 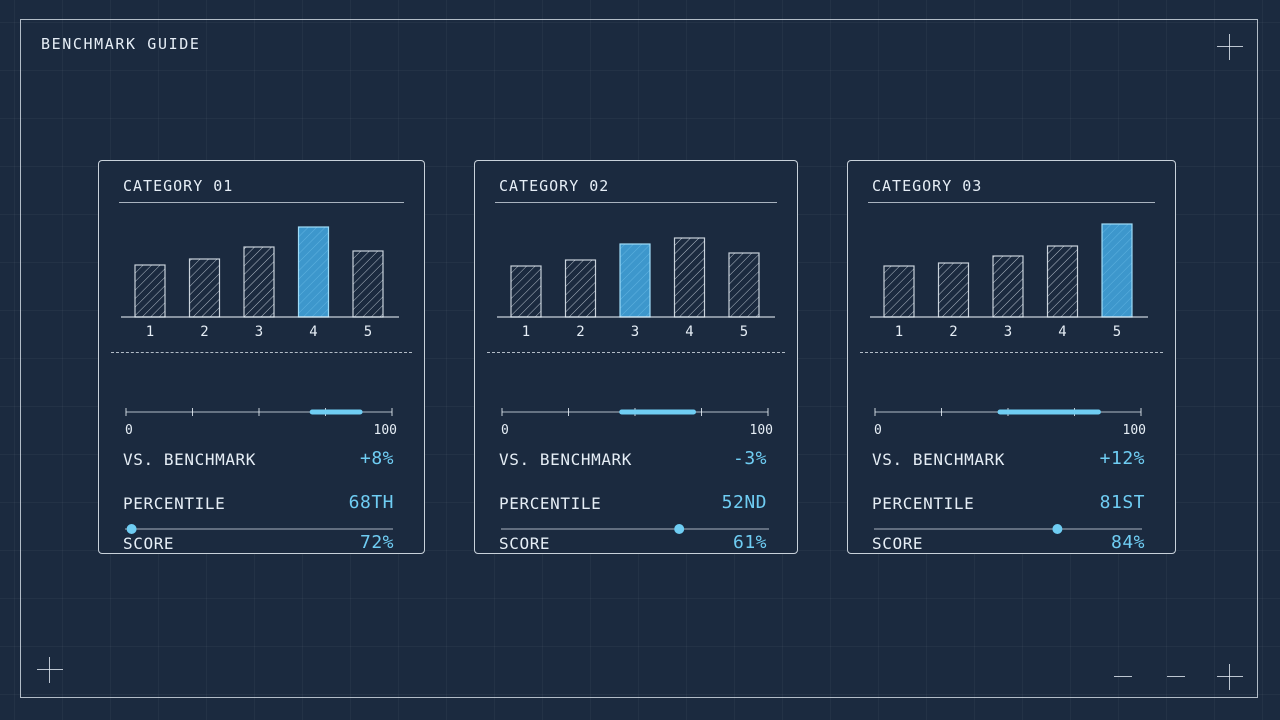 What do you see at coordinates (377, 542) in the screenshot?
I see `score-value: 72%` at bounding box center [377, 542].